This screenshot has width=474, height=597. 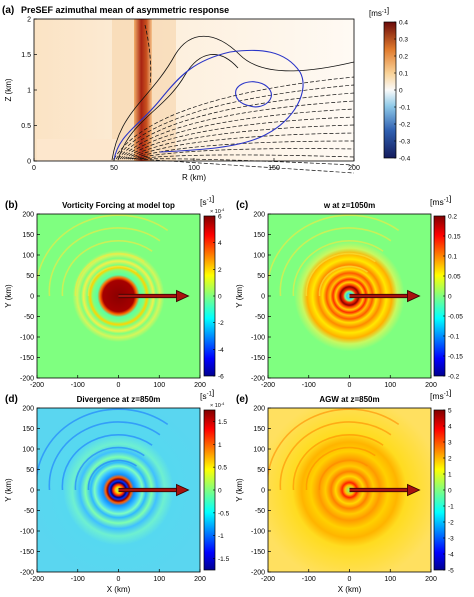 I want to click on panel-a-colorbar-tick-label: -0.3, so click(x=405, y=142).